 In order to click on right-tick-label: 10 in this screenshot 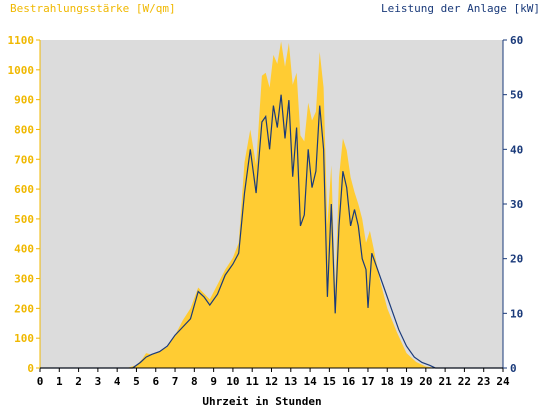, I will do `click(516, 313)`.